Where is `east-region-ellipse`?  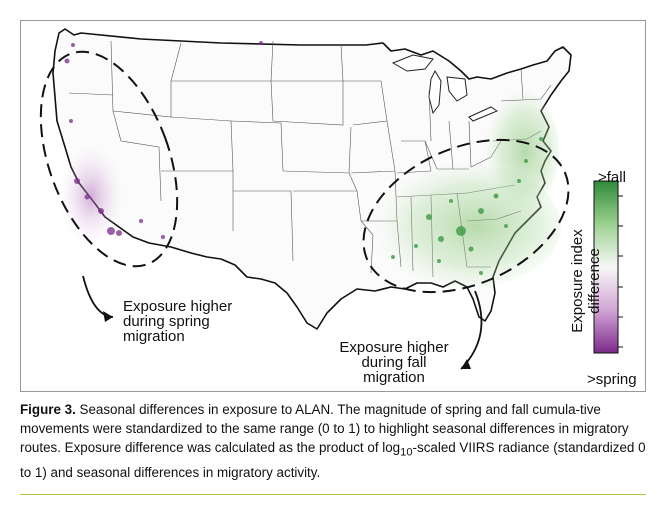
east-region-ellipse is located at coordinates (466, 216).